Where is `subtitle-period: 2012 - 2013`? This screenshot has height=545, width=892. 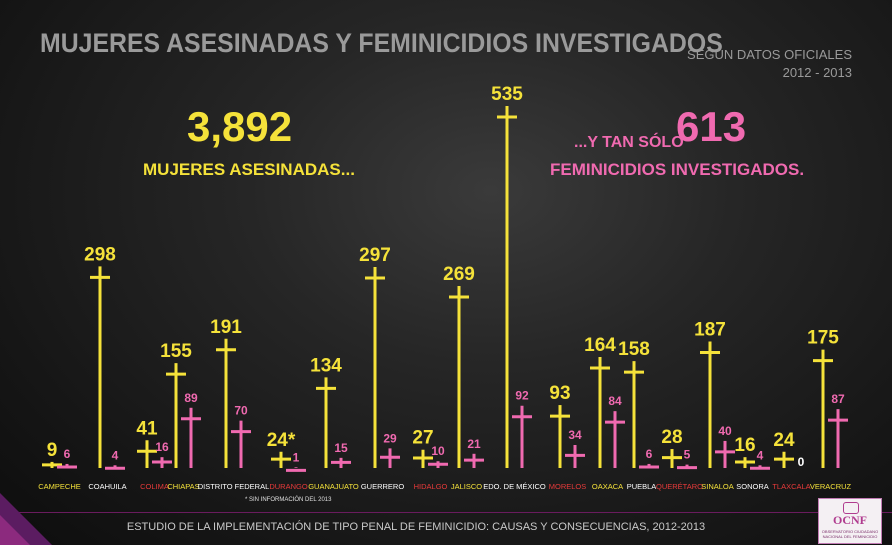 subtitle-period: 2012 - 2013 is located at coordinates (817, 72).